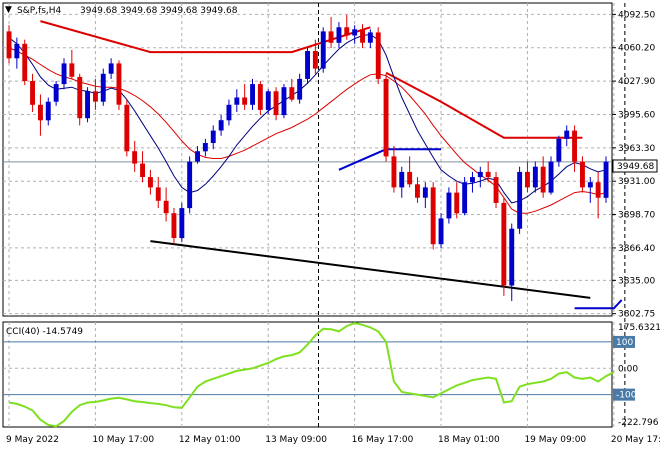  I want to click on time-tick-label: 18 May 01:00, so click(469, 440).